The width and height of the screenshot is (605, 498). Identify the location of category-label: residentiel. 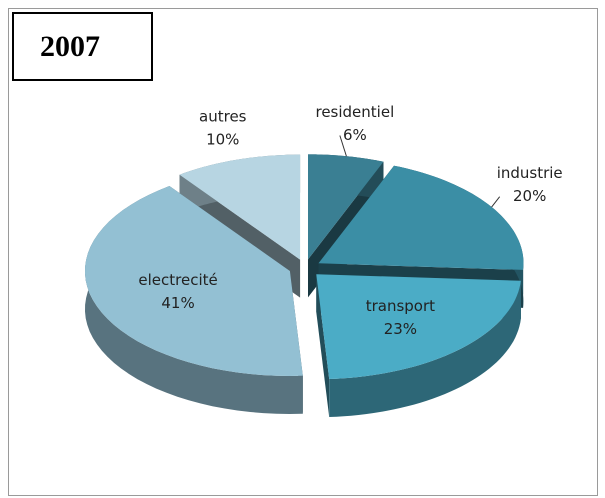
(354, 112).